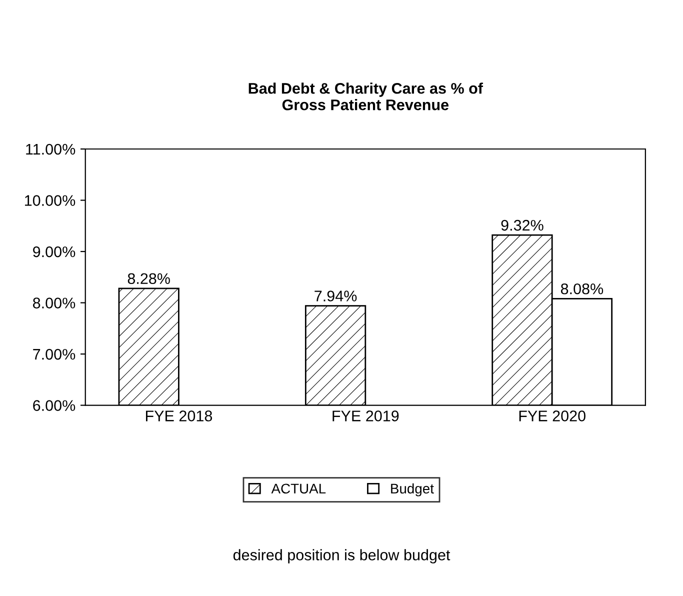 Image resolution: width=683 pixels, height=596 pixels. What do you see at coordinates (54, 354) in the screenshot?
I see `y-tick-label: 7.00%` at bounding box center [54, 354].